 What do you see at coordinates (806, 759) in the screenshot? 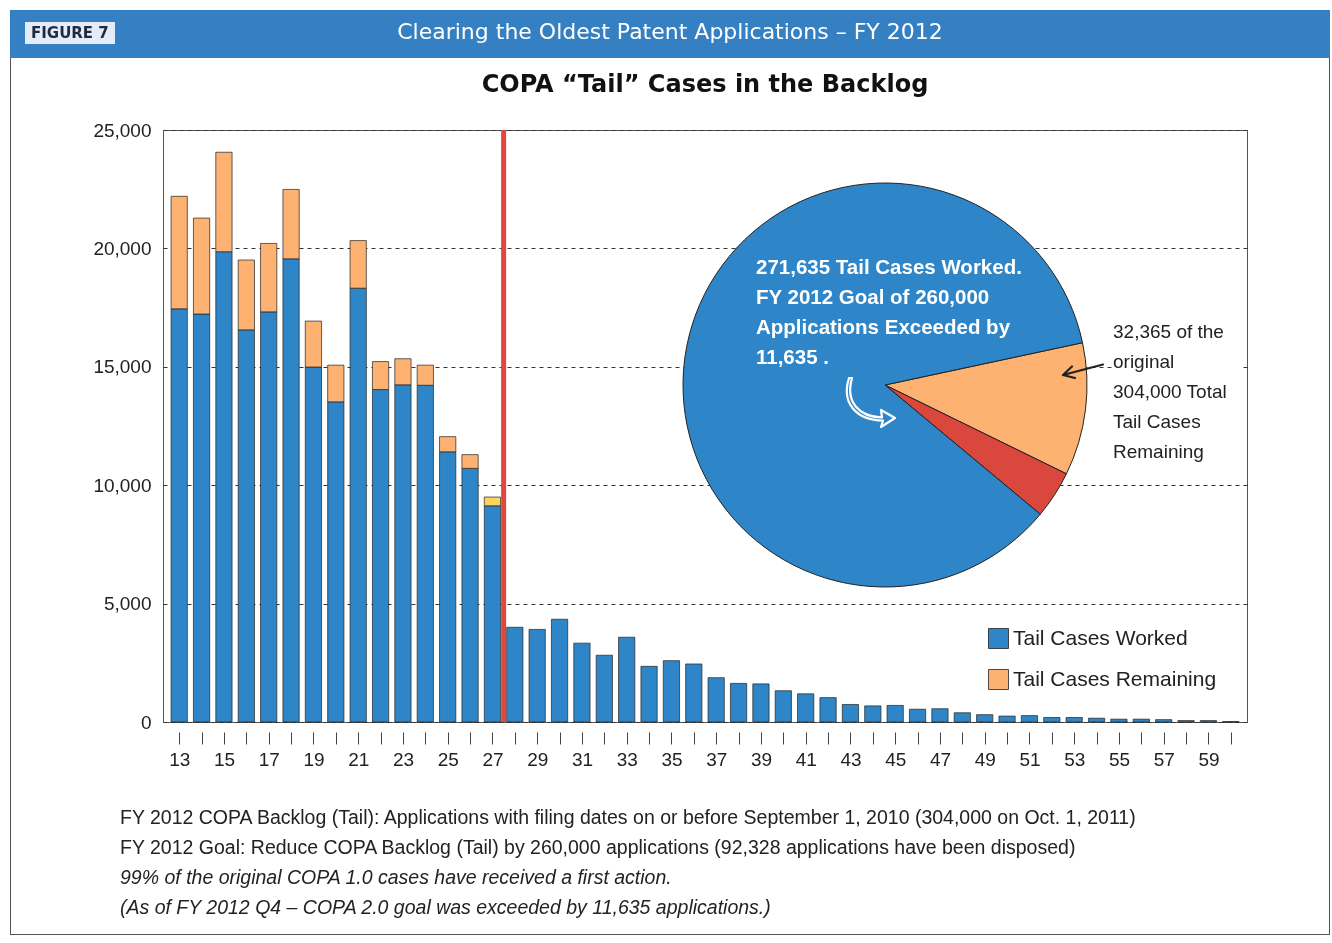
I see `x-tick-label: 41` at bounding box center [806, 759].